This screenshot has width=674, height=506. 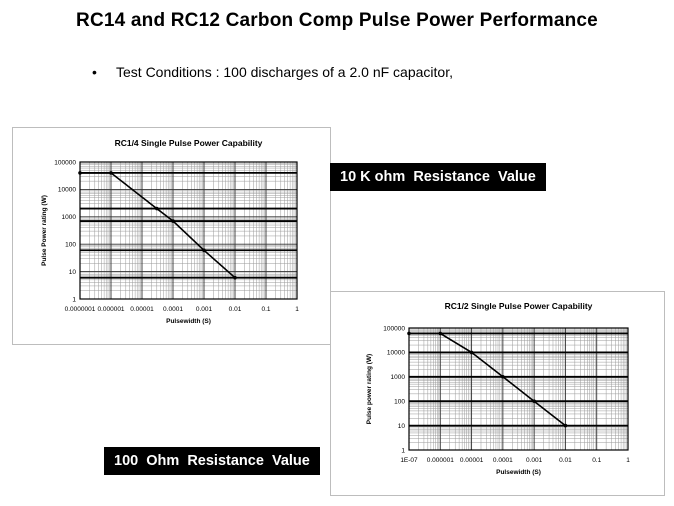 I want to click on chart1-x-tick-label: 1, so click(x=297, y=309).